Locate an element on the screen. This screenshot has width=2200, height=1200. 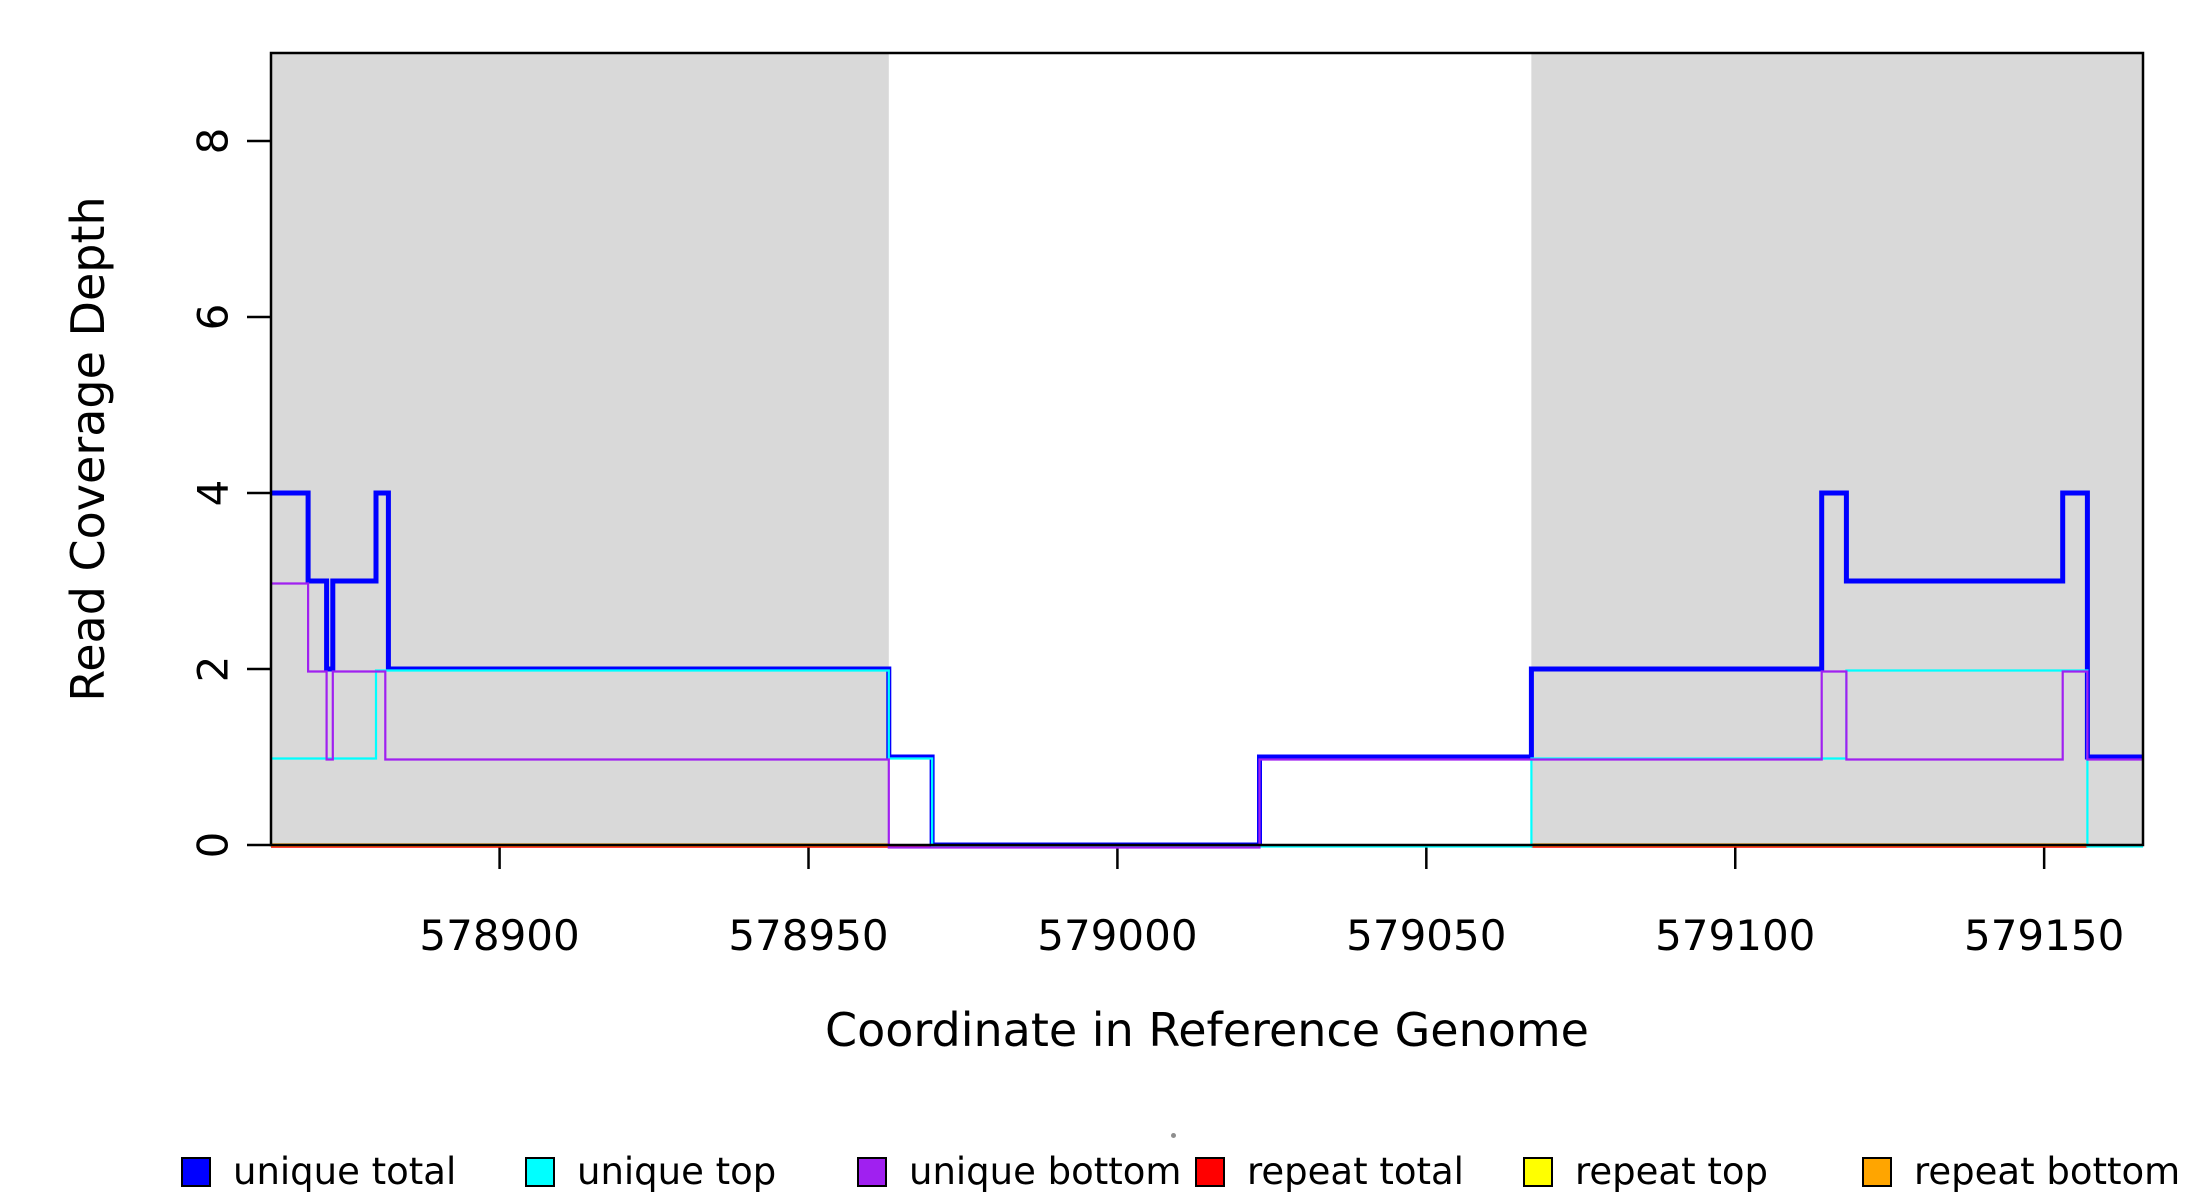
x-tick-label: 578900 is located at coordinates (499, 935).